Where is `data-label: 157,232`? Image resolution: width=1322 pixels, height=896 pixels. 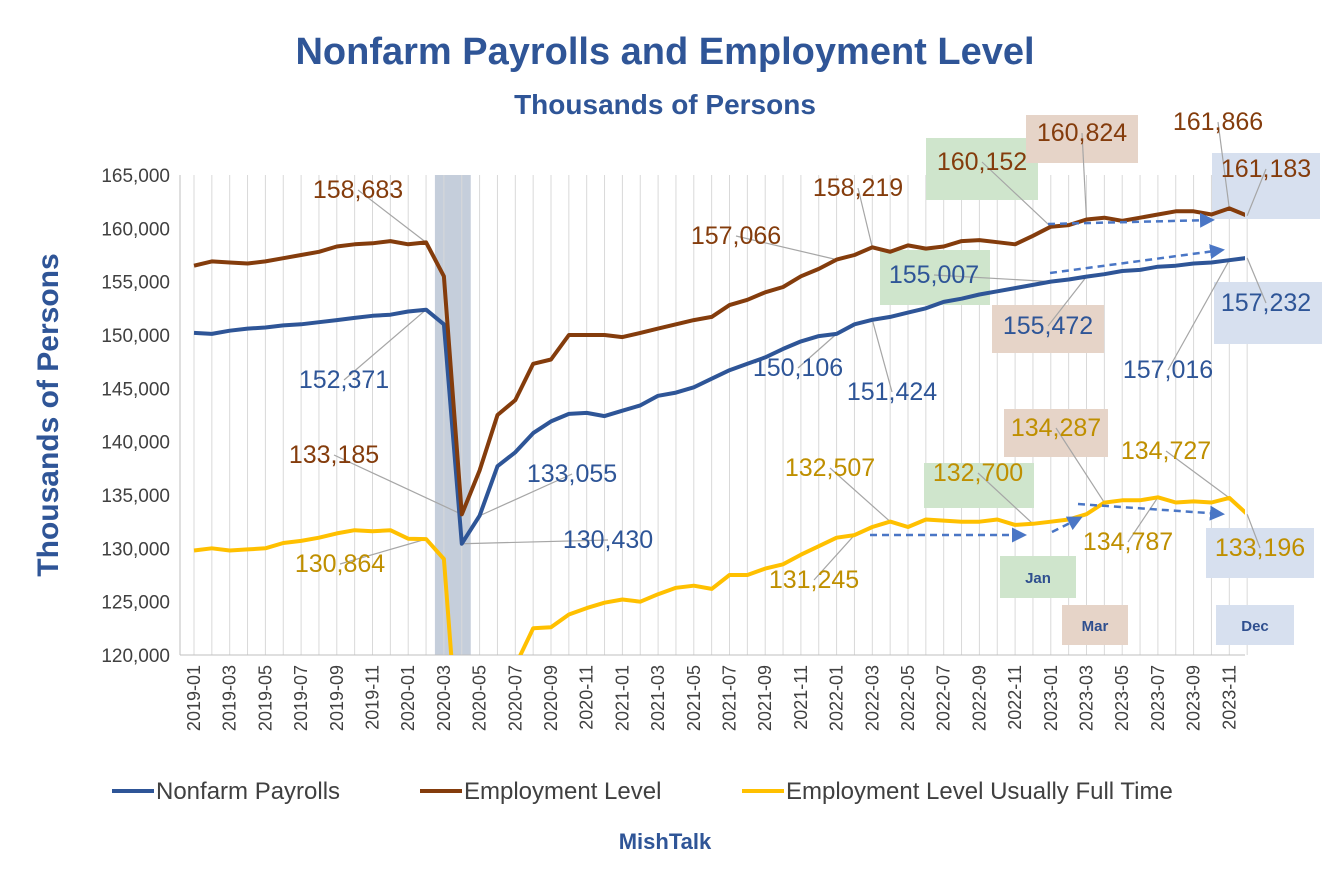
data-label: 157,232 is located at coordinates (1266, 303).